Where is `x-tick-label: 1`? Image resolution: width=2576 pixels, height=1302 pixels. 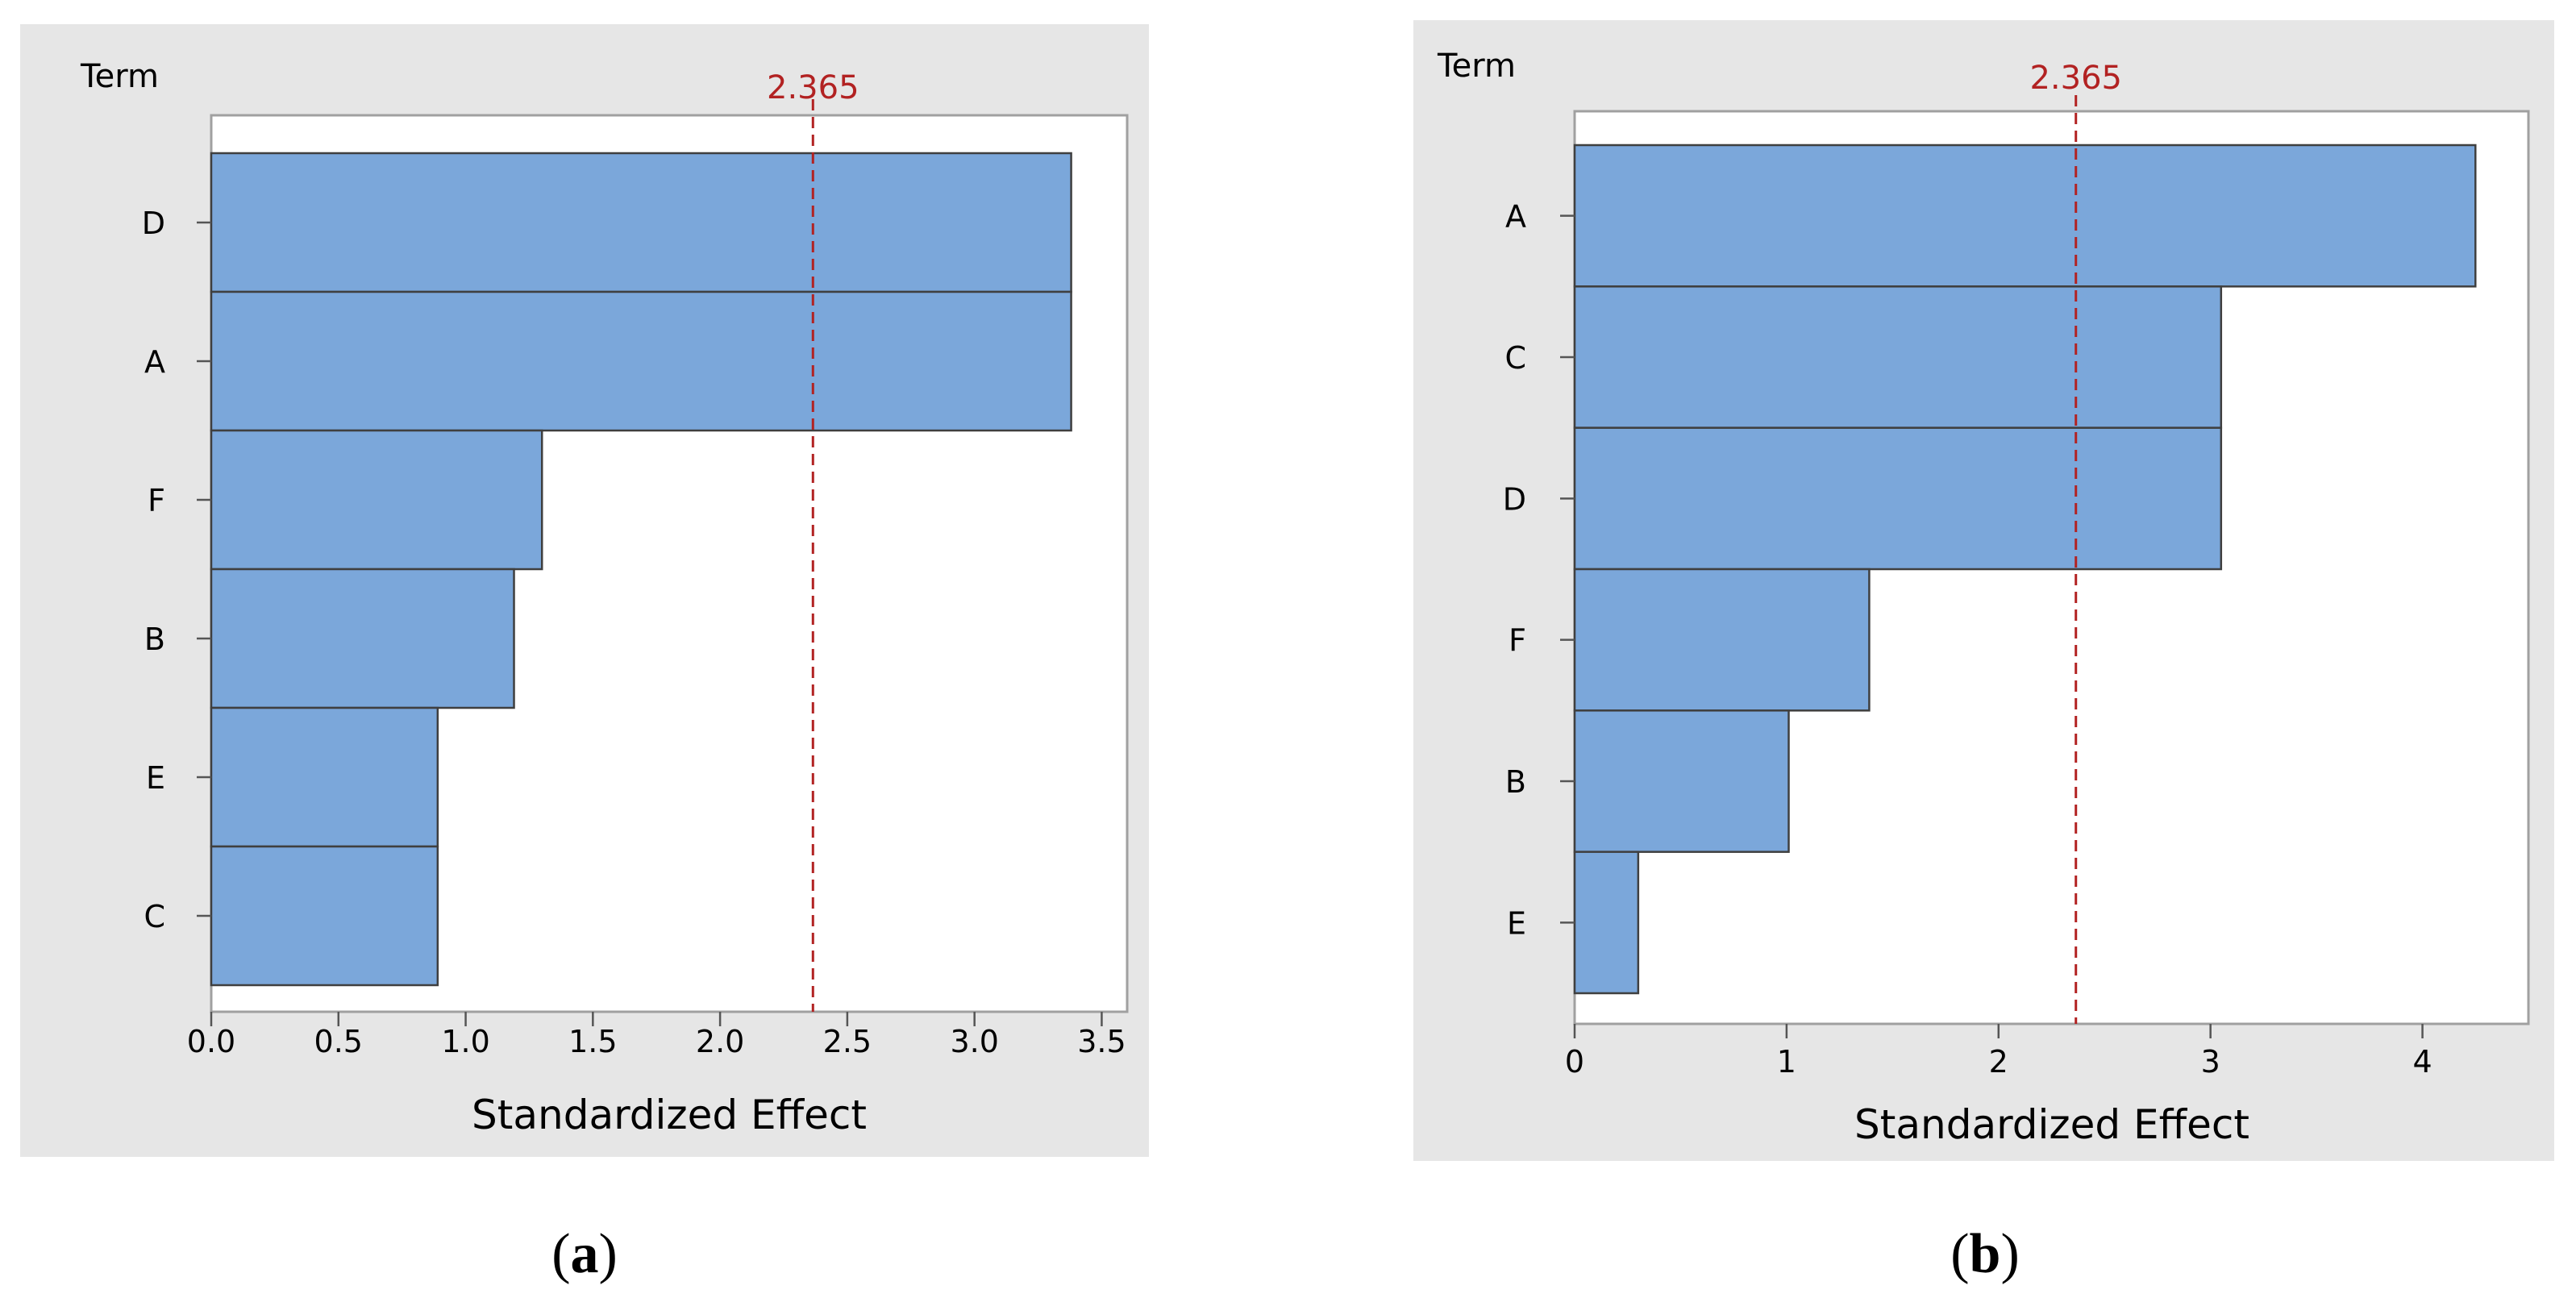 x-tick-label: 1 is located at coordinates (1787, 1061).